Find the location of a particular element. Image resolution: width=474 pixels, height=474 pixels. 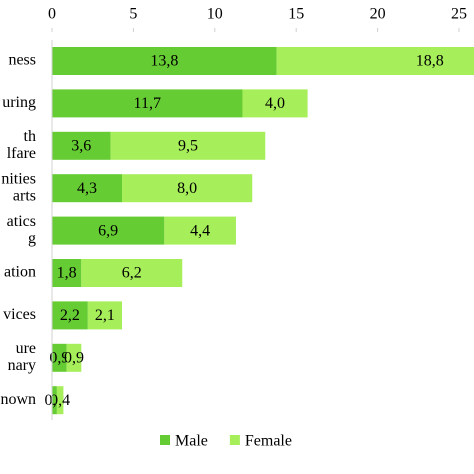

x-tick-label: 15 is located at coordinates (296, 14).